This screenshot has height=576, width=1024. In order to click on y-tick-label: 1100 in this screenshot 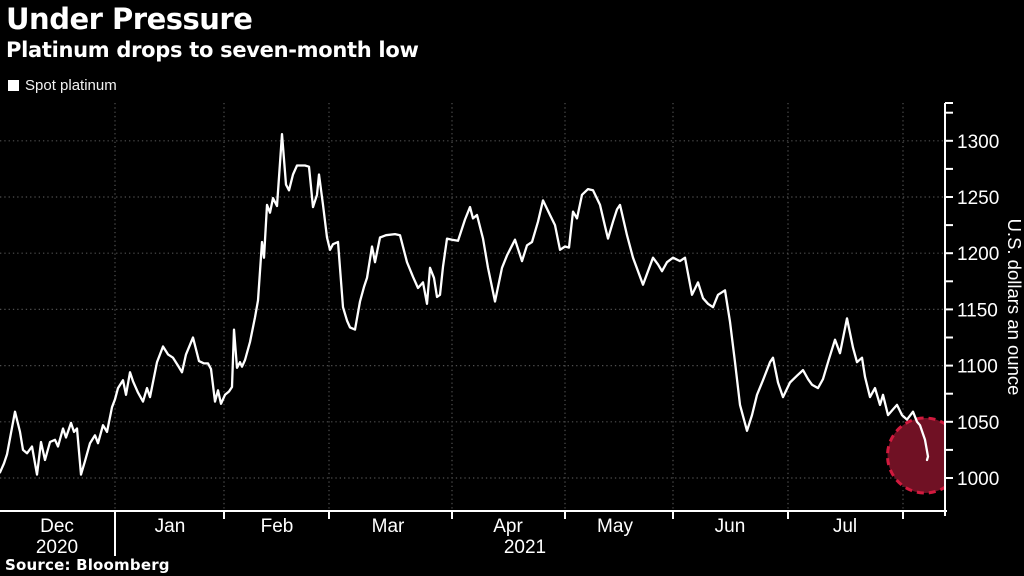, I will do `click(977, 367)`.